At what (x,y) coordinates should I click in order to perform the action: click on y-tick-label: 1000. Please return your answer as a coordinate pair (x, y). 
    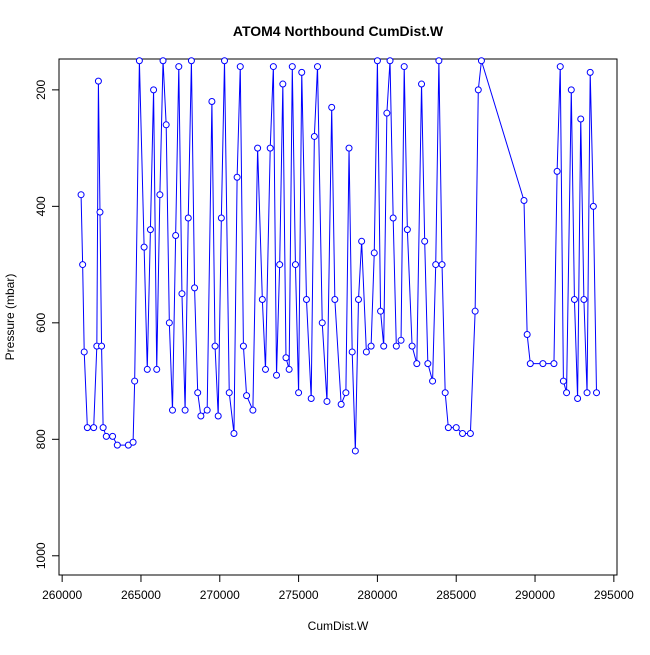
    Looking at the image, I should click on (41, 555).